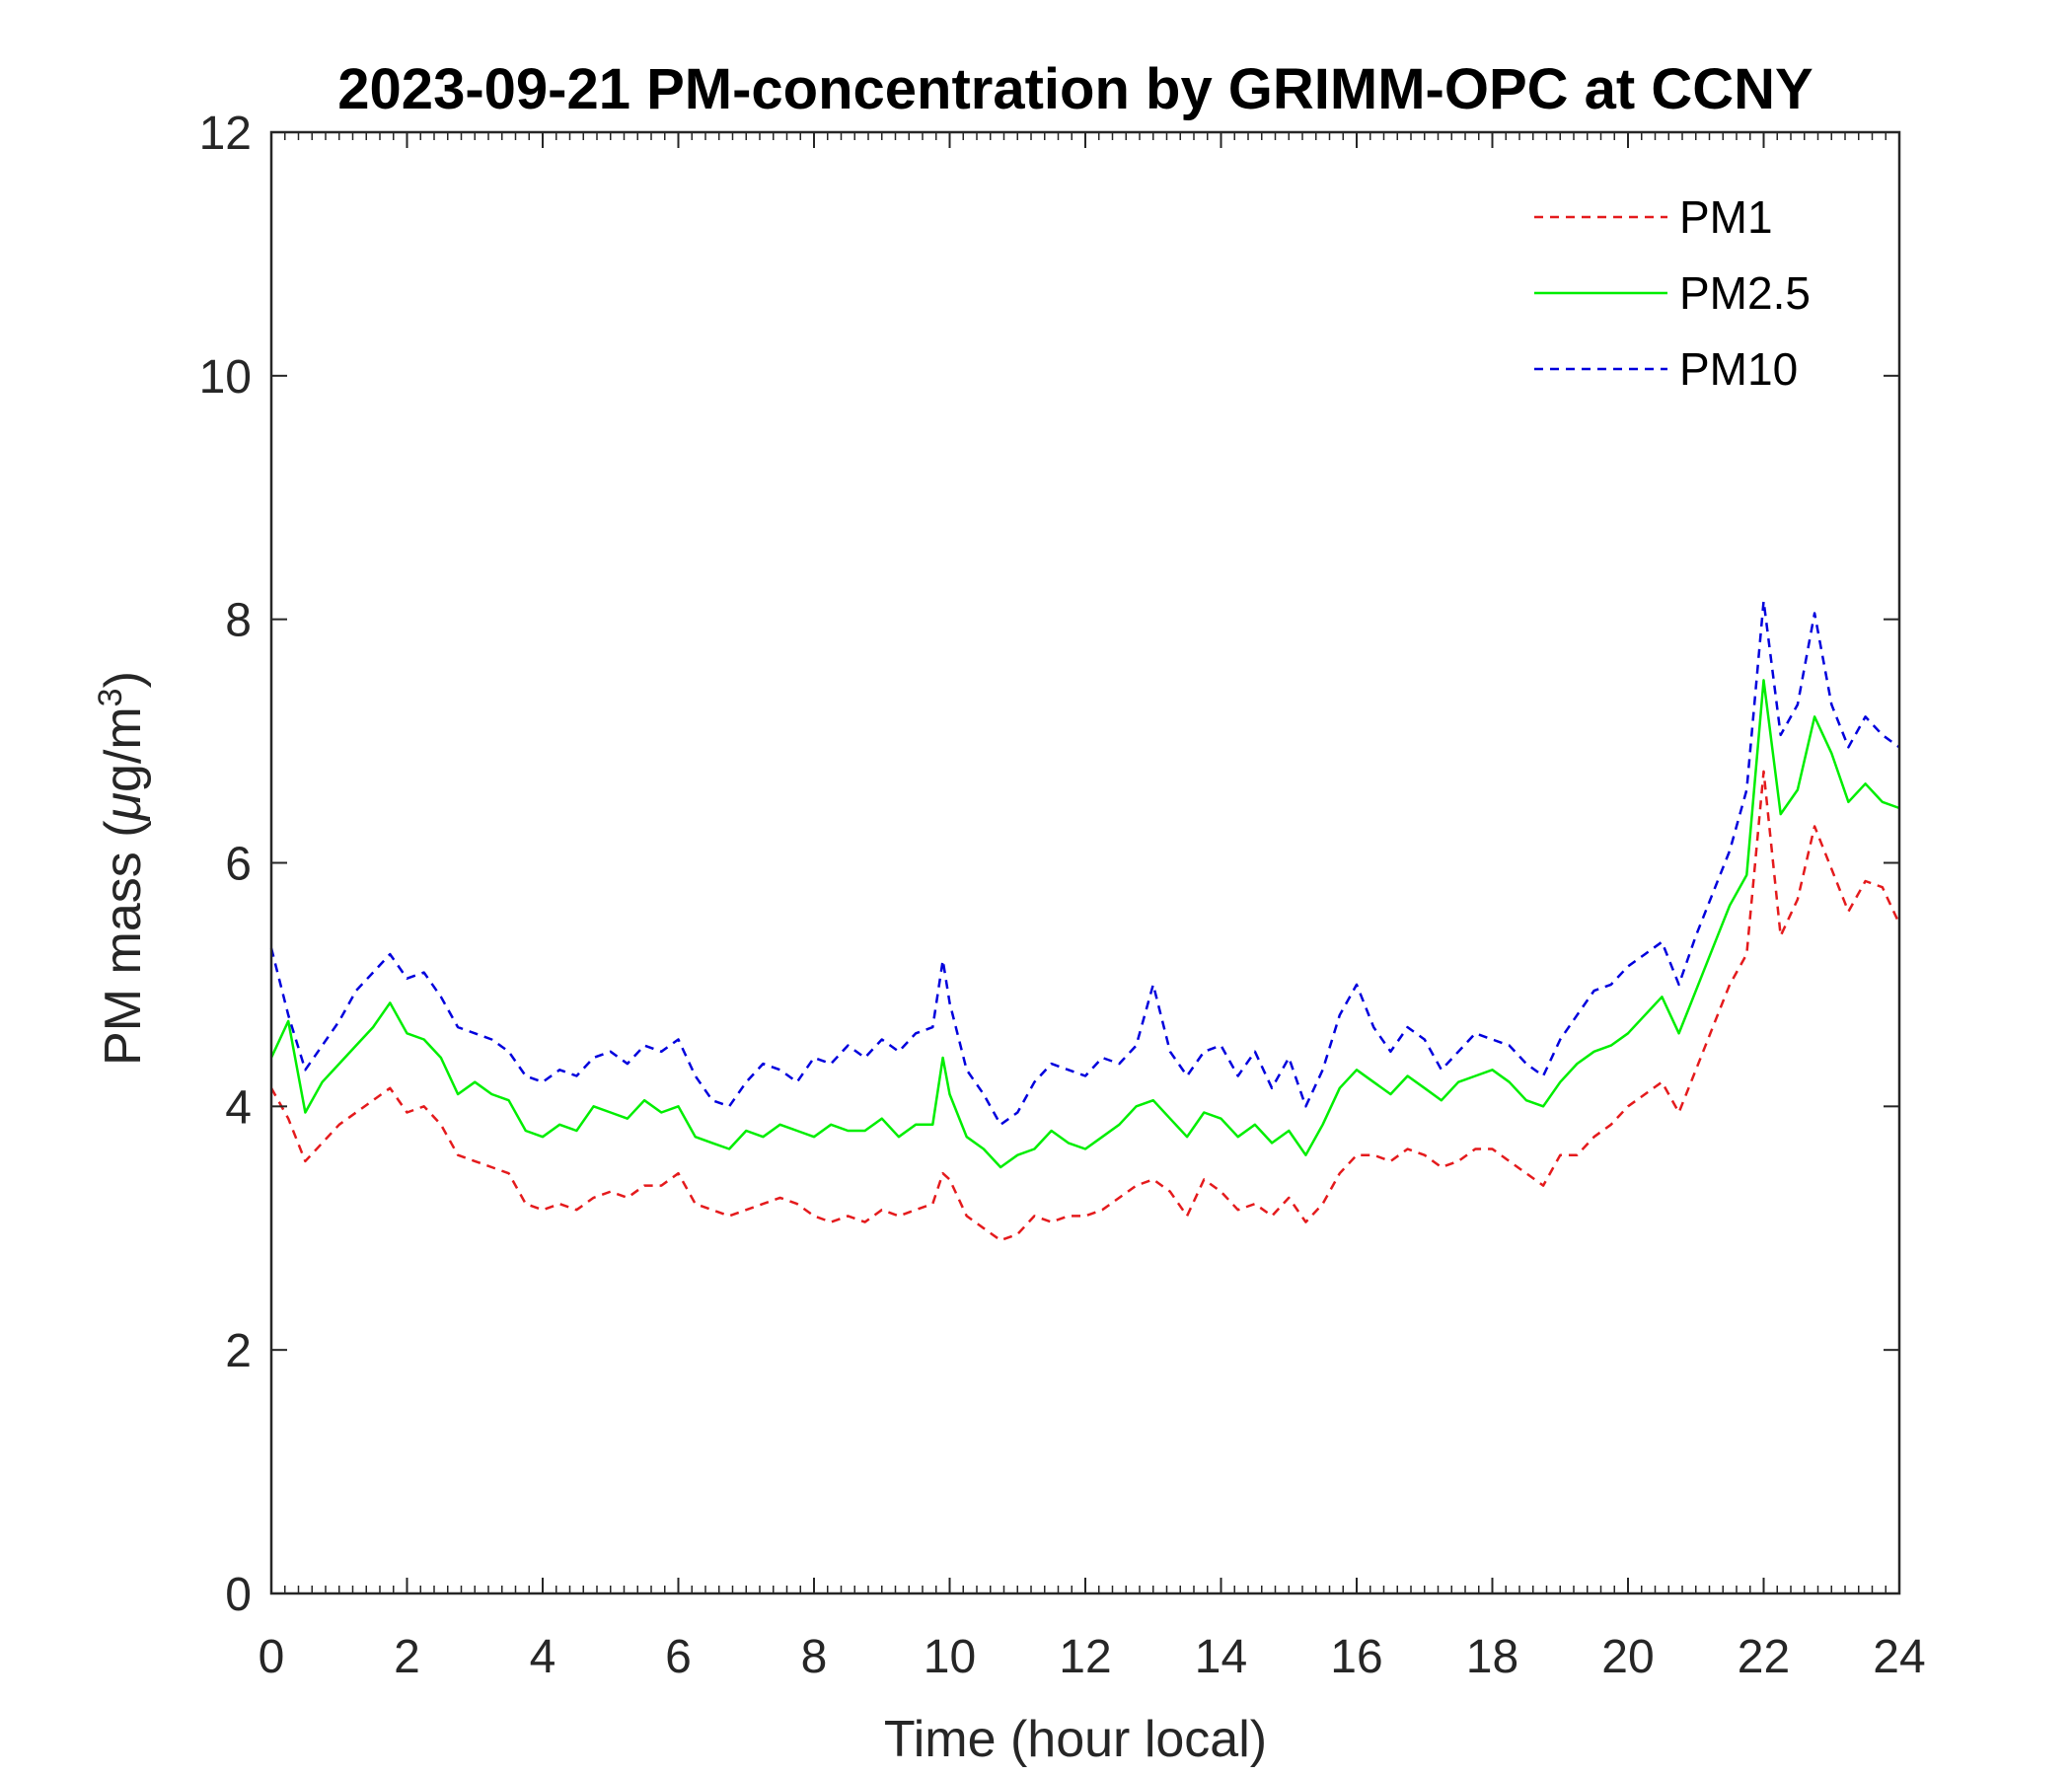 Image resolution: width=2072 pixels, height=1776 pixels. I want to click on y-tick-label: 10, so click(226, 378).